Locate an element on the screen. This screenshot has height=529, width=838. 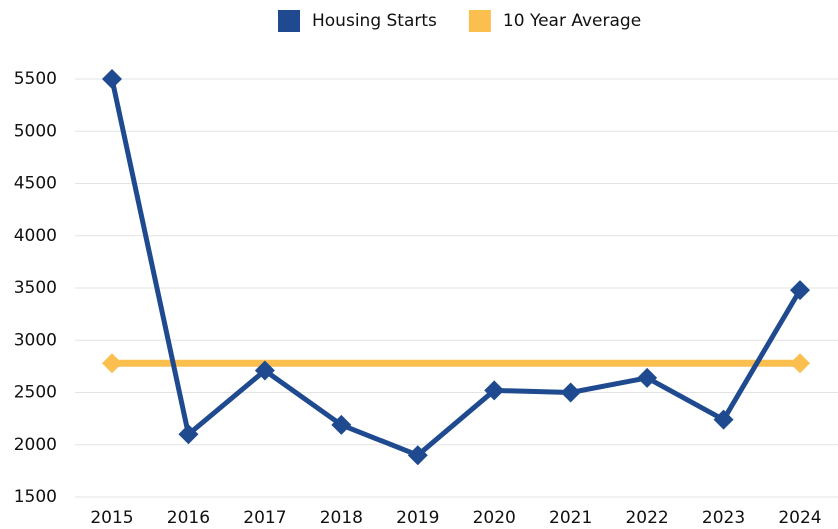
legend-label: Housing Starts is located at coordinates (374, 21).